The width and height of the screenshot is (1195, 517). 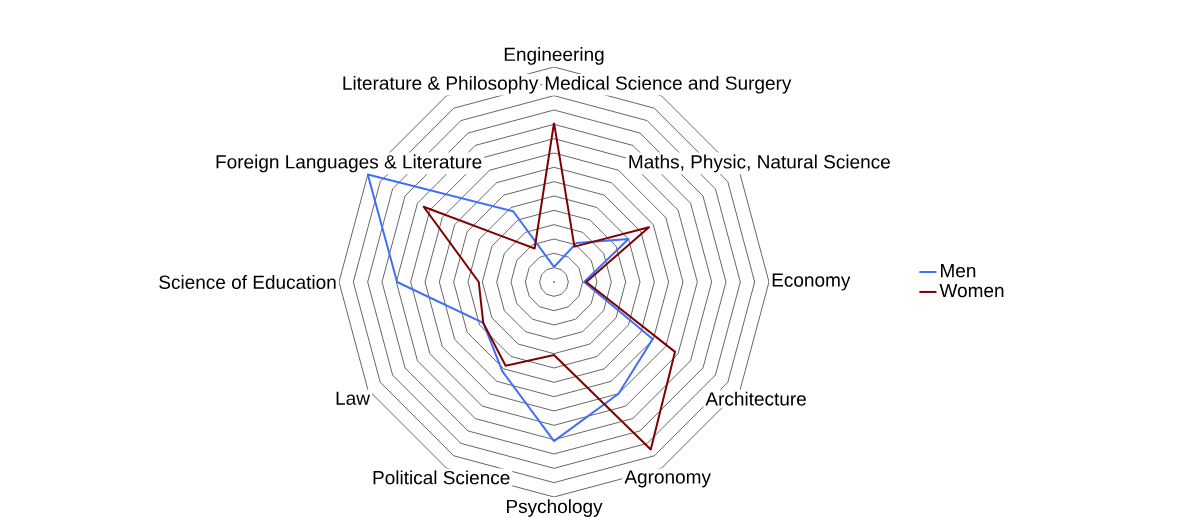 What do you see at coordinates (971, 291) in the screenshot?
I see `legend-label: Women` at bounding box center [971, 291].